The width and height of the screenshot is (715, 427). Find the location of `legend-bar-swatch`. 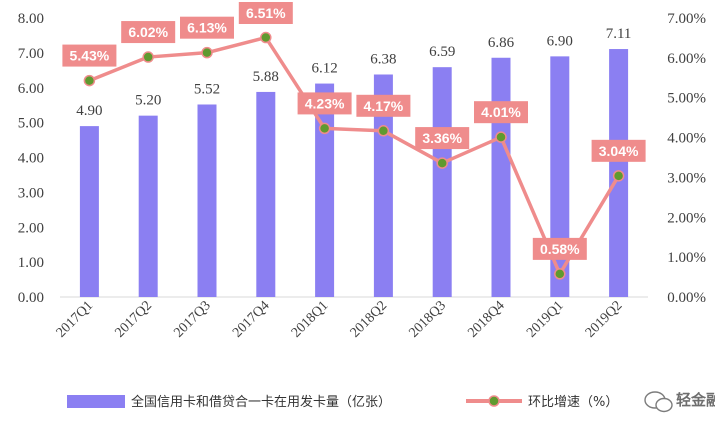

legend-bar-swatch is located at coordinates (96, 401).